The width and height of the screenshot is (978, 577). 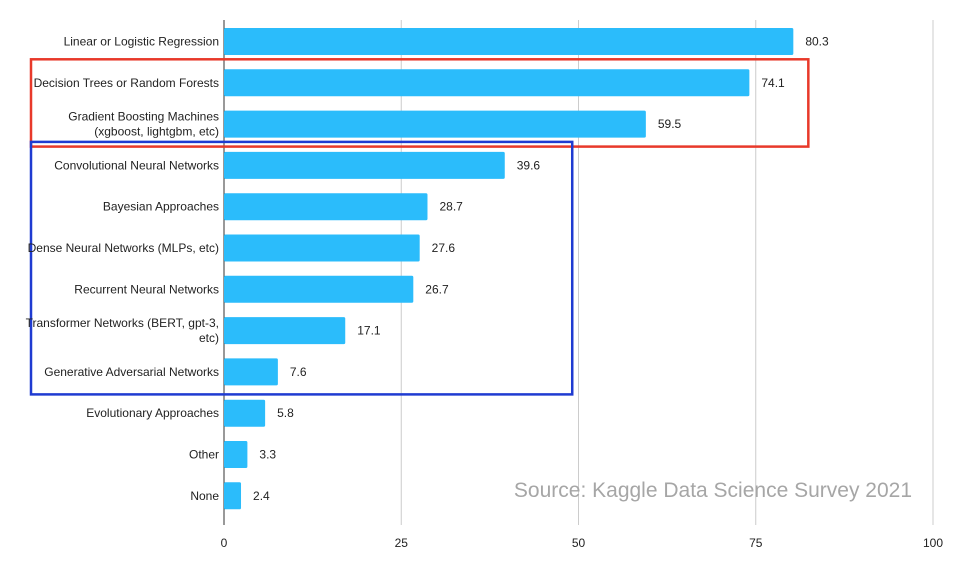 I want to click on data-label: 17.1, so click(x=369, y=331).